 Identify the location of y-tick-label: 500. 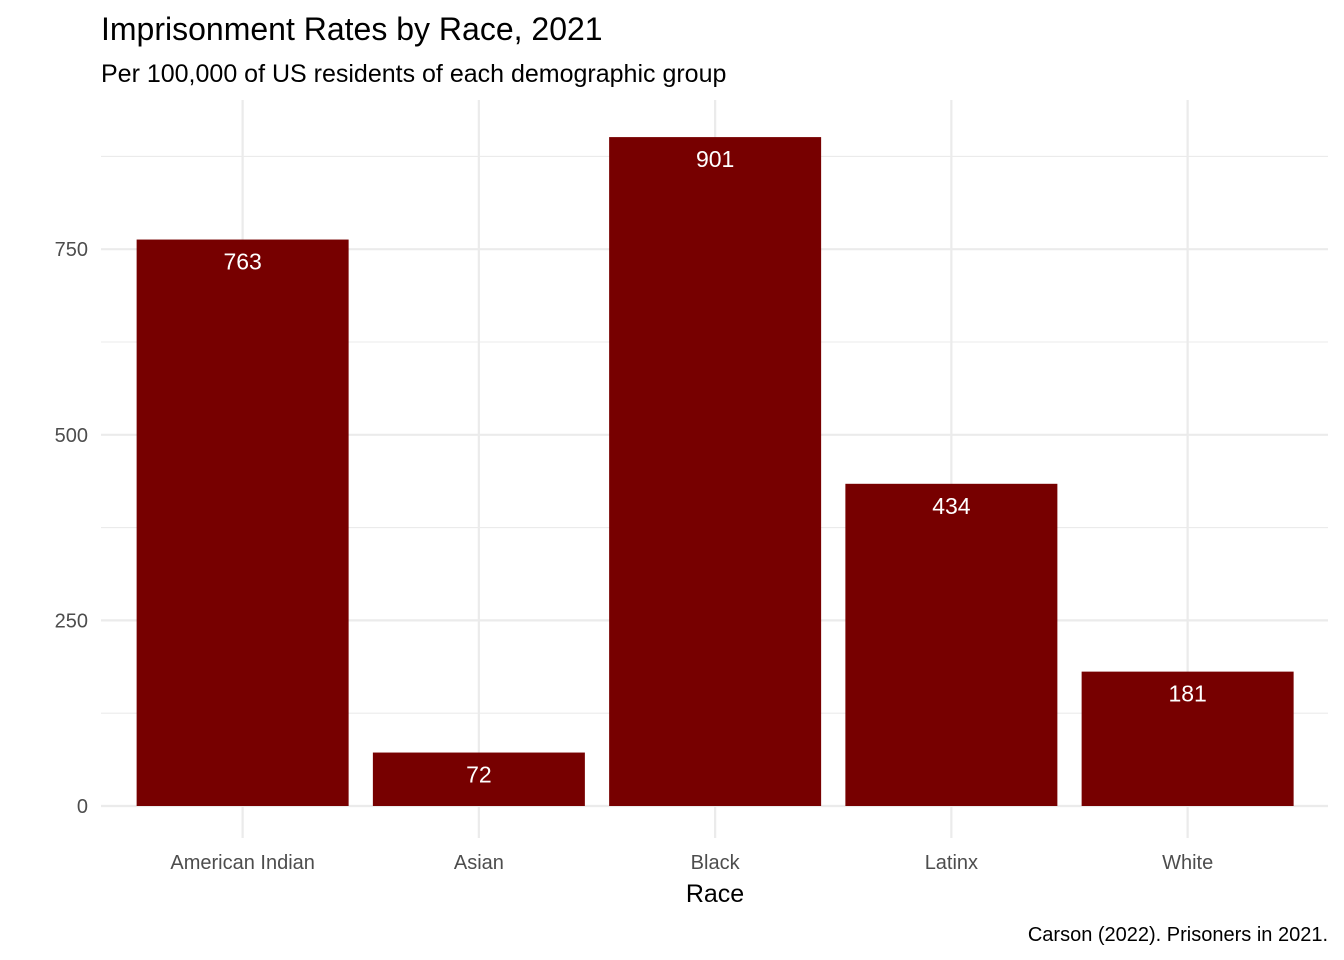
(71, 436).